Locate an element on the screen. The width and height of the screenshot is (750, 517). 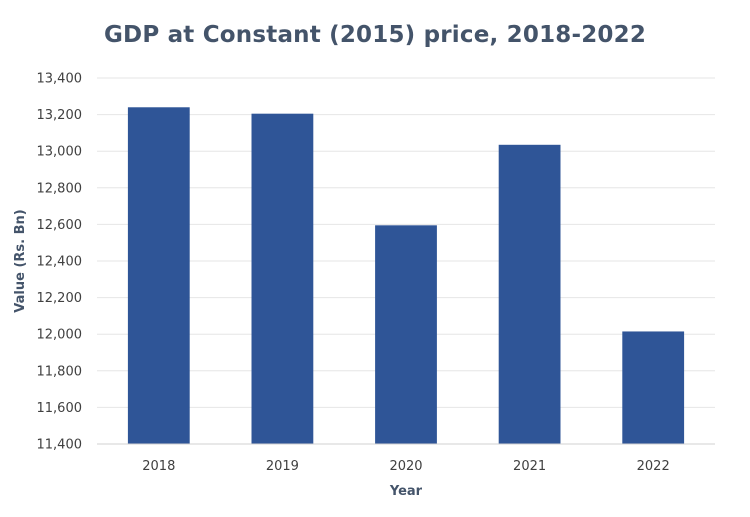
bar-2022 is located at coordinates (653, 387).